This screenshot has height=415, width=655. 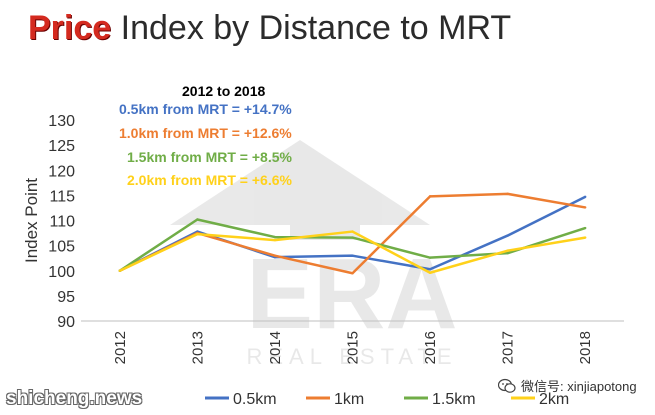 What do you see at coordinates (349, 399) in the screenshot?
I see `legend-label-1km: 1km` at bounding box center [349, 399].